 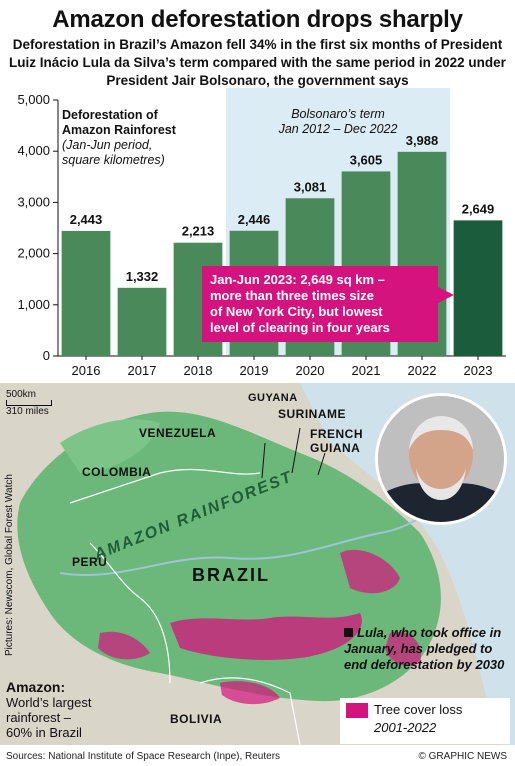 I want to click on x-tick-label: 2019, so click(x=254, y=370).